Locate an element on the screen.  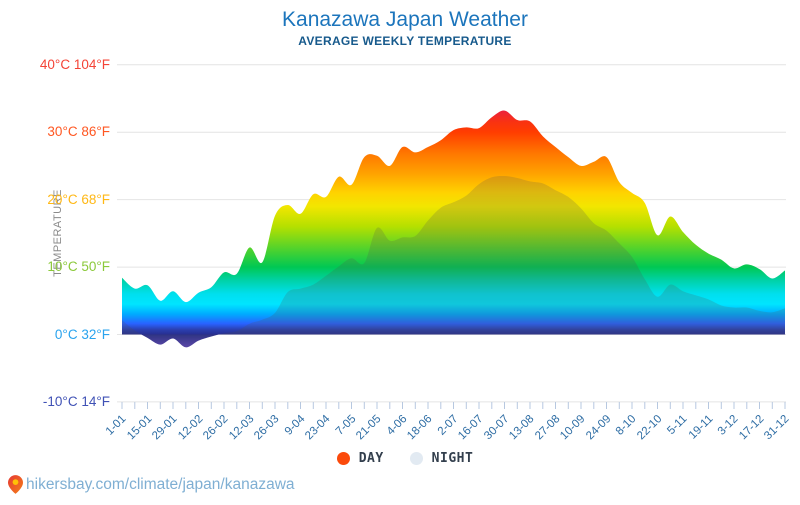
y-axis-label: 40°C 104°F is located at coordinates (74, 64).